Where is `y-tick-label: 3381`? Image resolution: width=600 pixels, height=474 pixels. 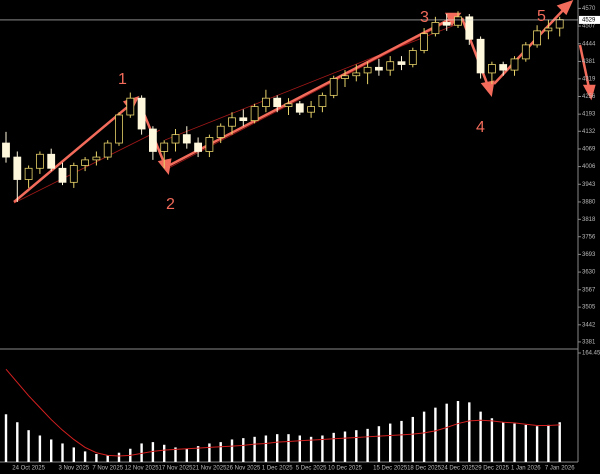
y-tick-label: 3381 is located at coordinates (589, 342).